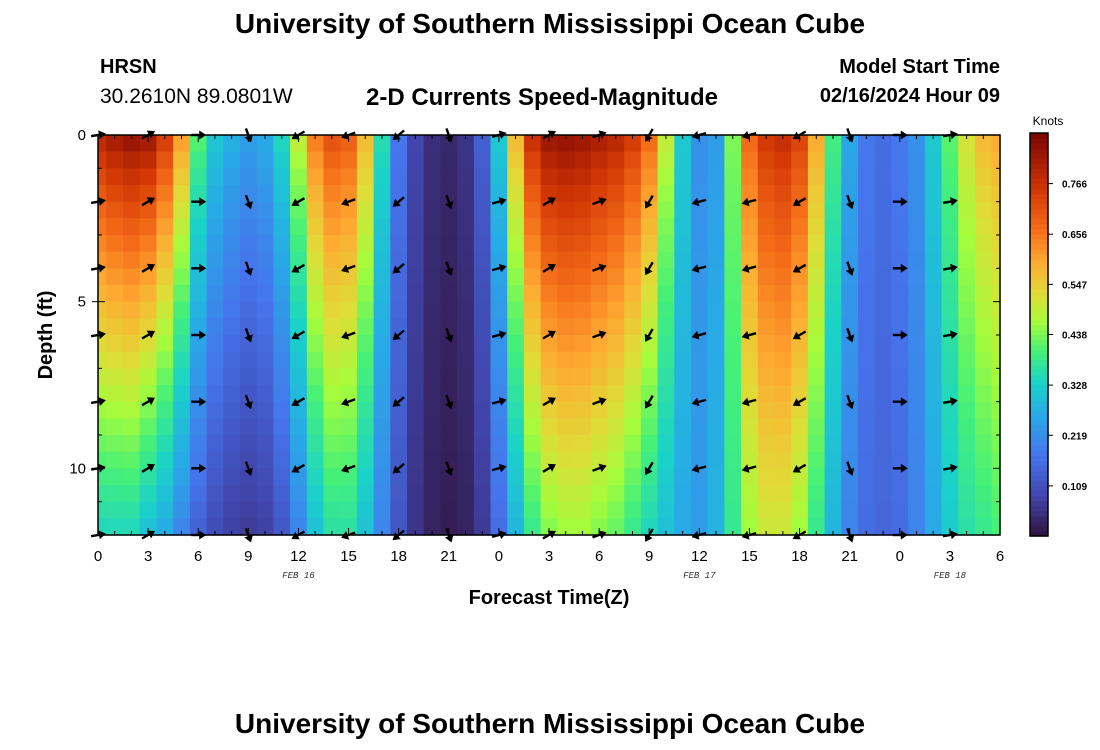 Image resolution: width=1100 pixels, height=750 pixels. What do you see at coordinates (148, 556) in the screenshot?
I see `x-tick-label: 3` at bounding box center [148, 556].